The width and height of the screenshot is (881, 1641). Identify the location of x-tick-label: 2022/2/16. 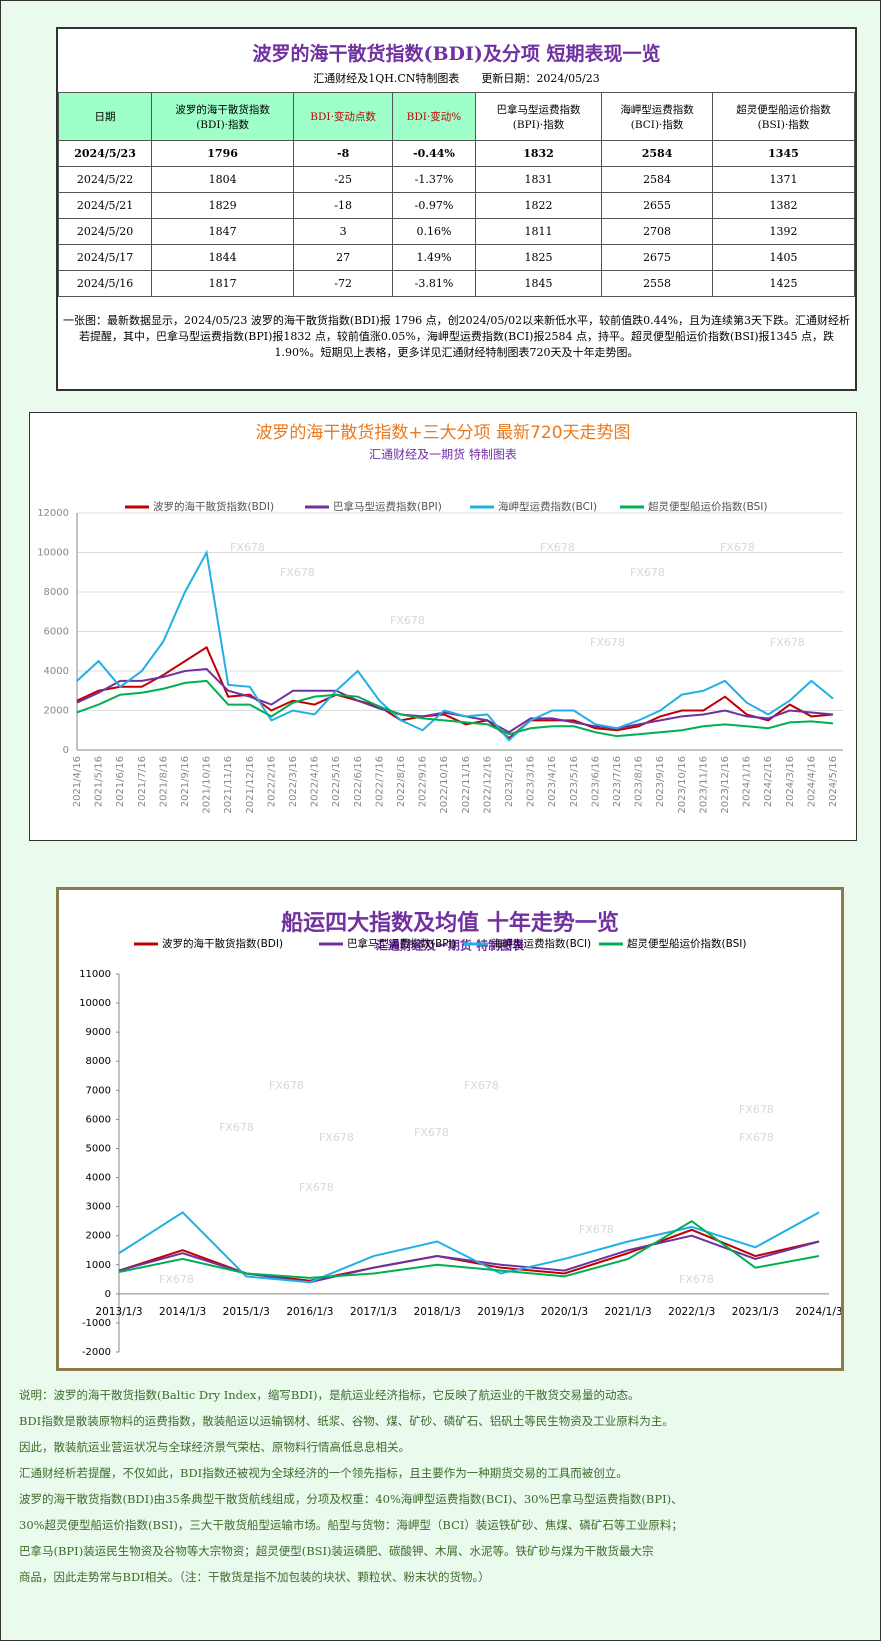
(271, 781).